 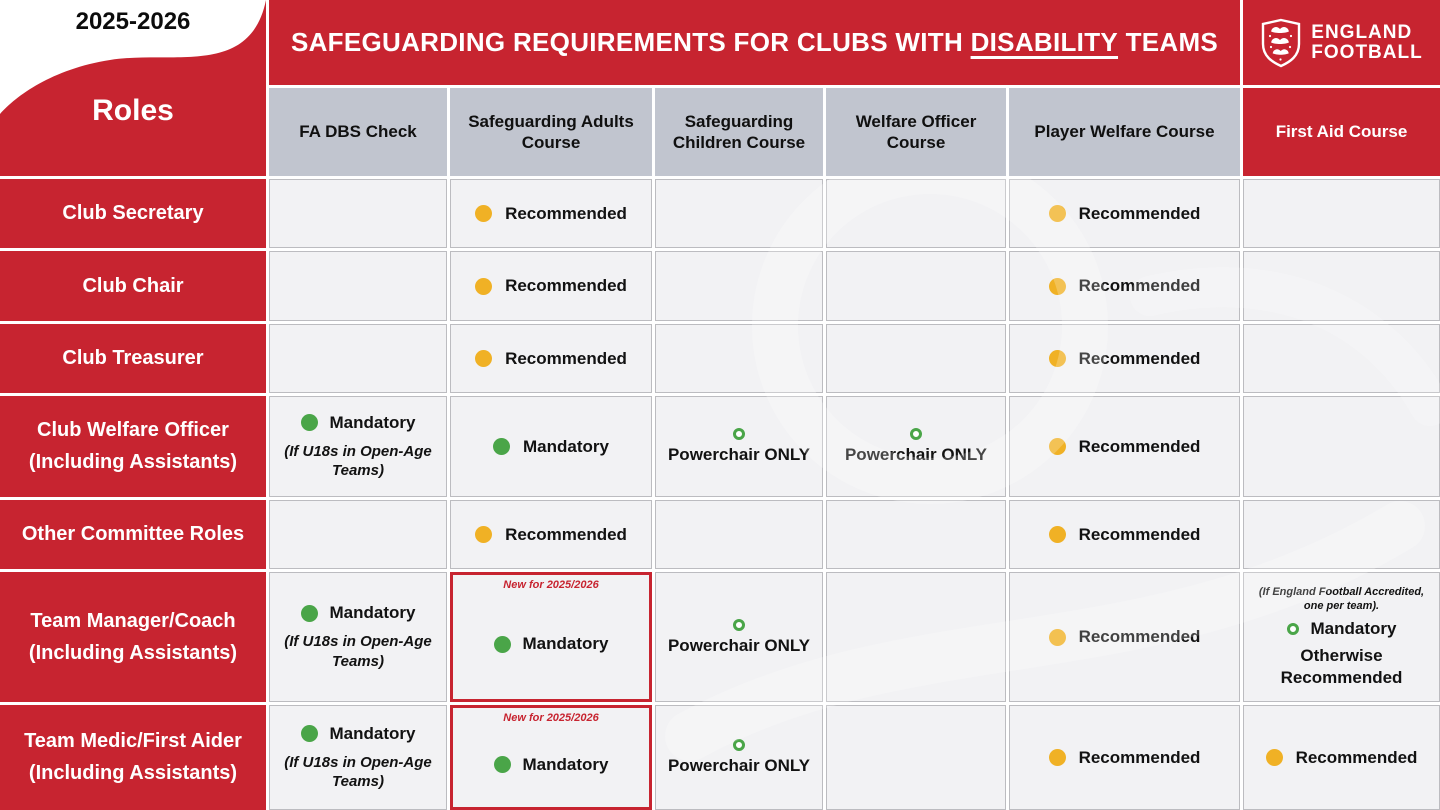 I want to click on role-cell-club-secretary: Club Secretary, so click(x=133, y=213).